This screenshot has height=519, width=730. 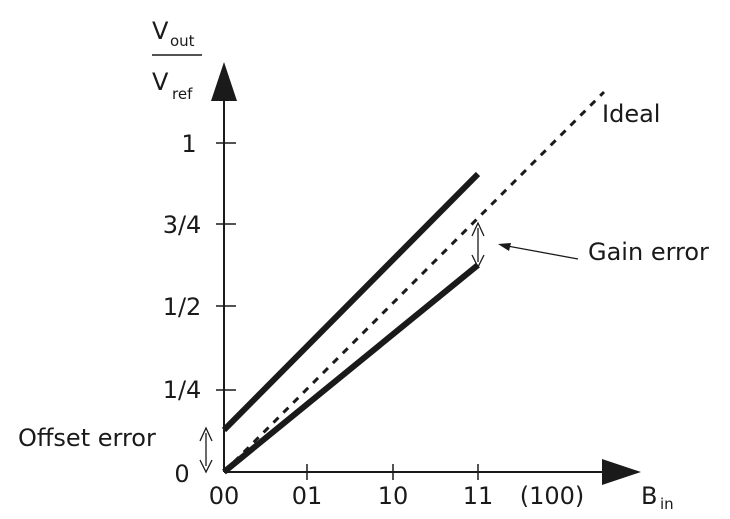 What do you see at coordinates (182, 225) in the screenshot?
I see `y-tick-label-3-4: 3/4` at bounding box center [182, 225].